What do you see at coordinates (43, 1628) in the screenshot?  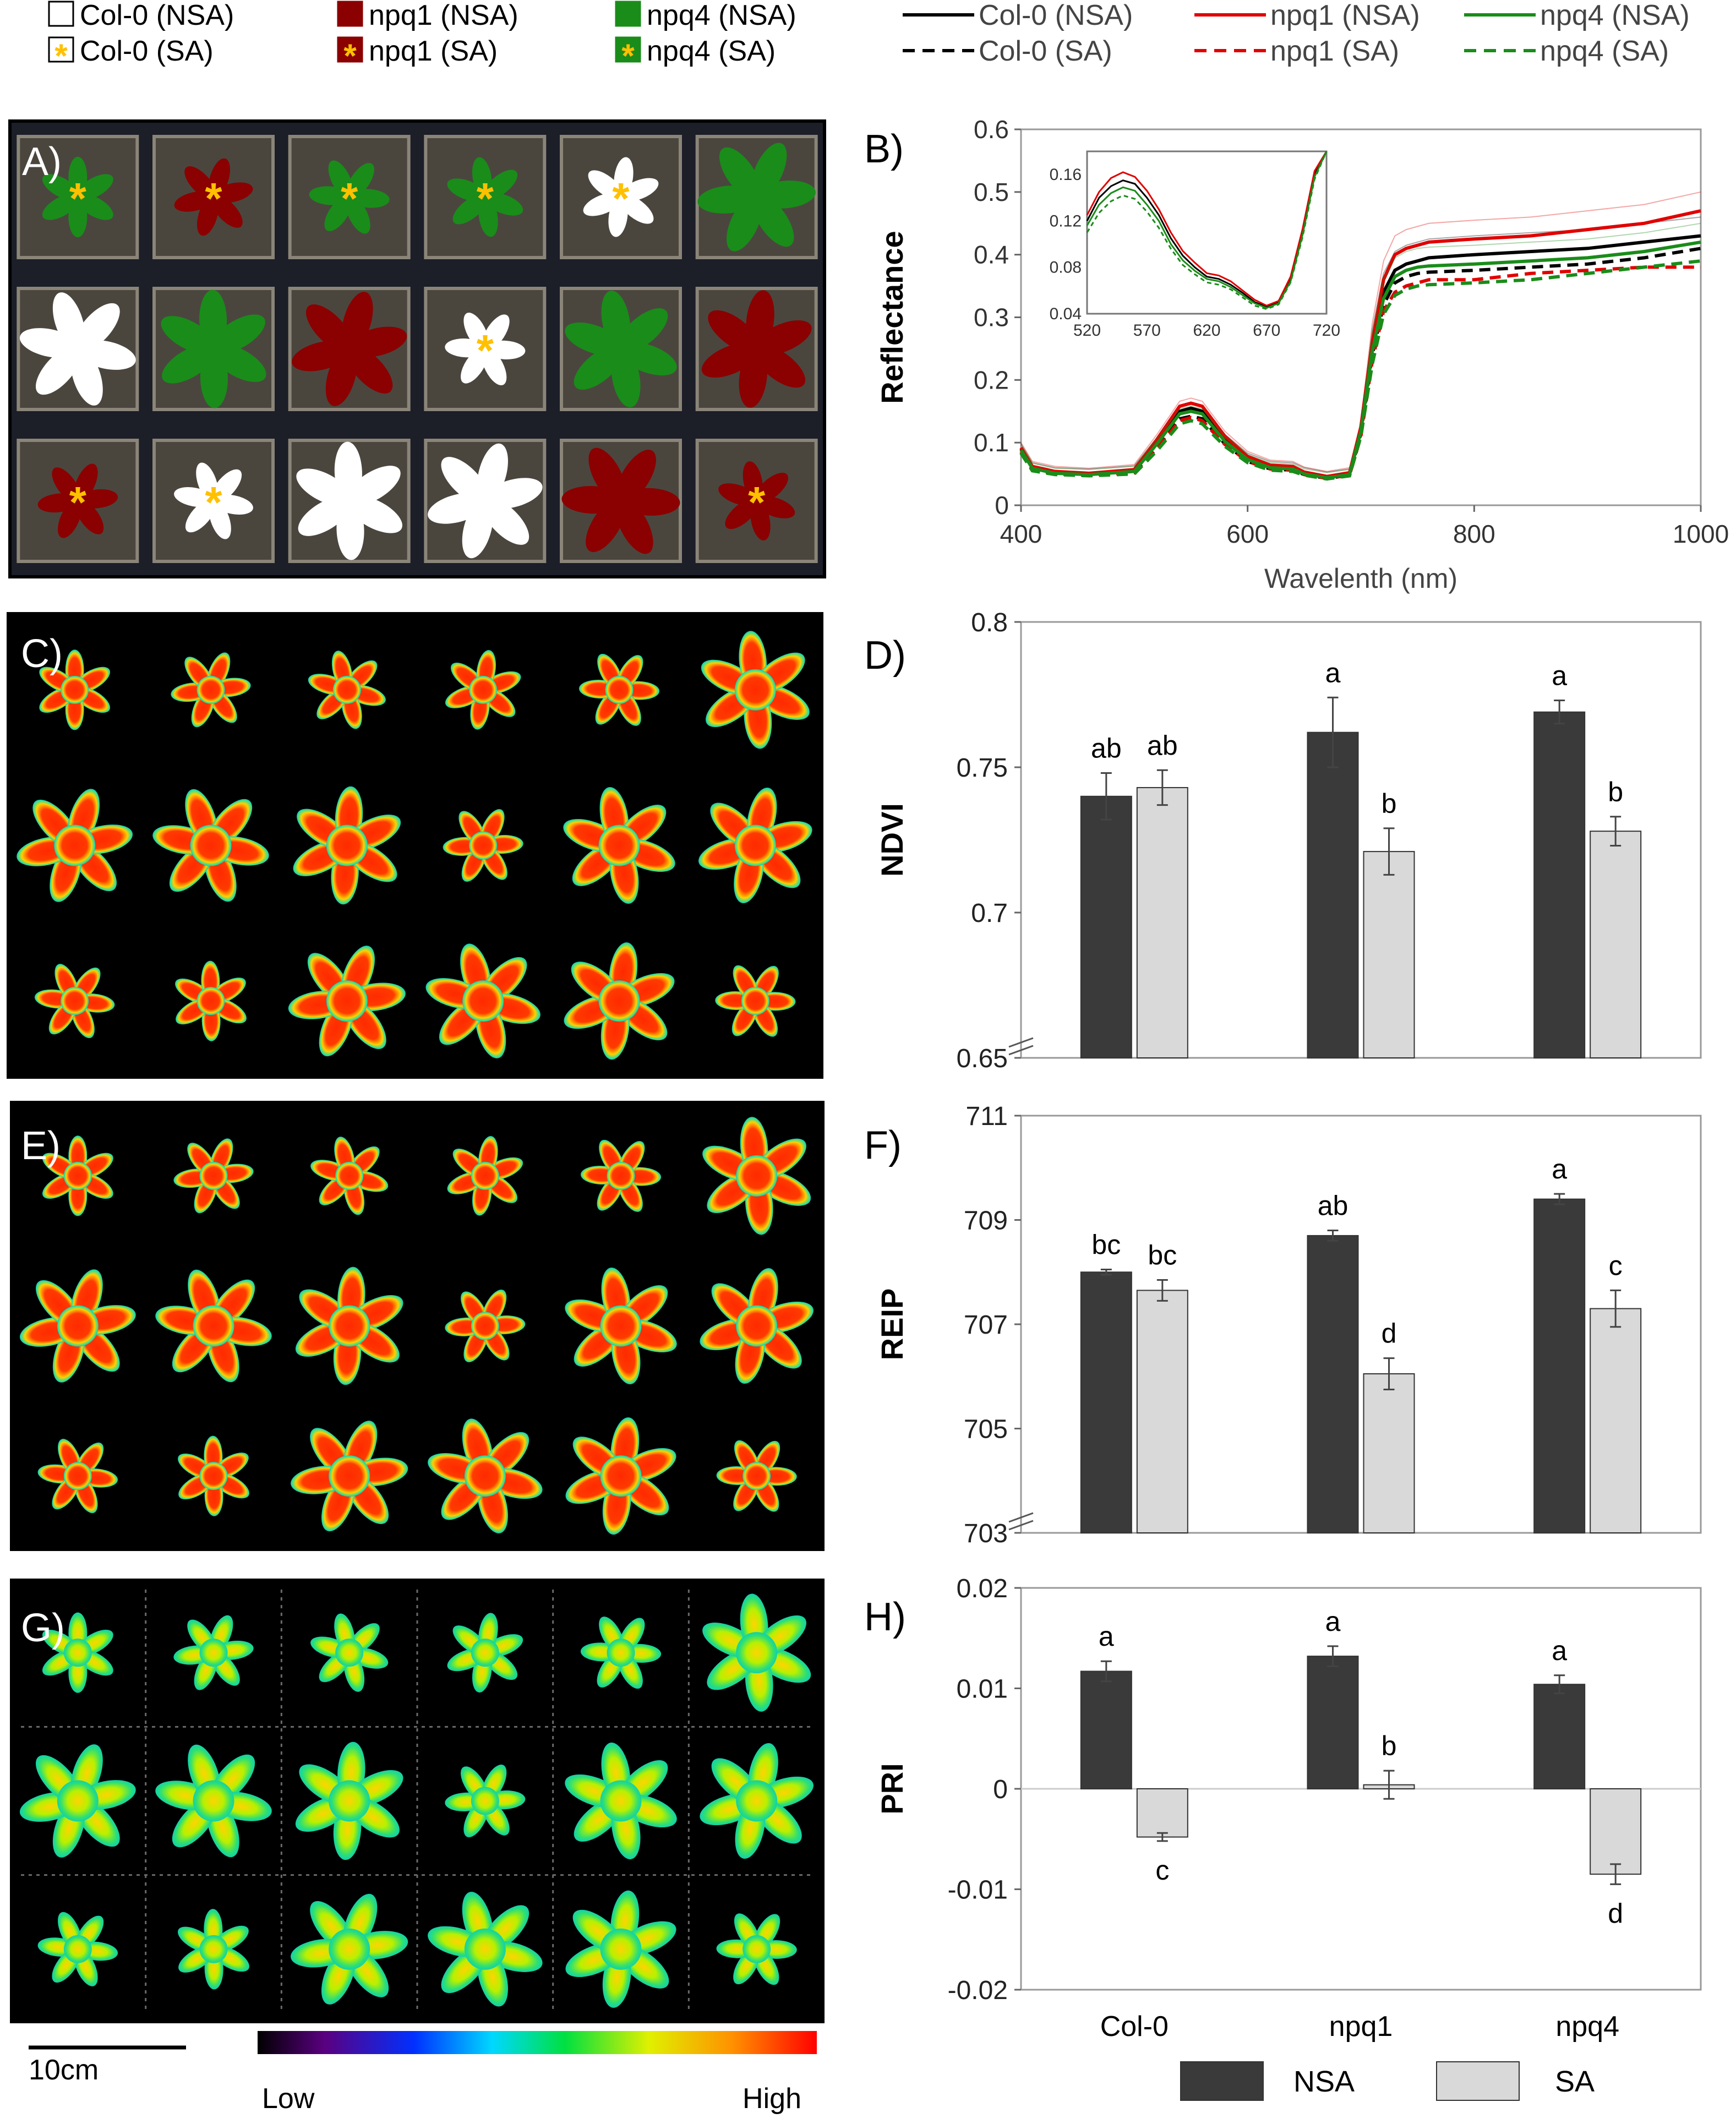 I see `panel-label-g: G)` at bounding box center [43, 1628].